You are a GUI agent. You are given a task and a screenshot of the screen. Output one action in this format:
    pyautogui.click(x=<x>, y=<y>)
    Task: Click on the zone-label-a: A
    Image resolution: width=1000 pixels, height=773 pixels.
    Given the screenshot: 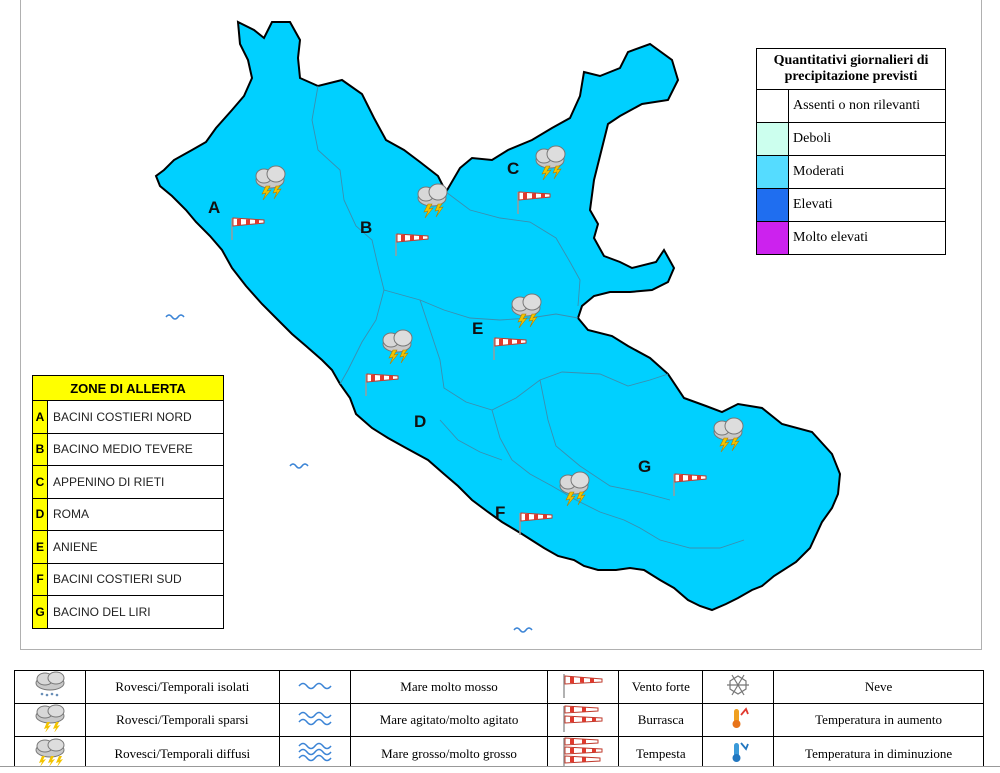 What is the action you would take?
    pyautogui.click(x=214, y=207)
    